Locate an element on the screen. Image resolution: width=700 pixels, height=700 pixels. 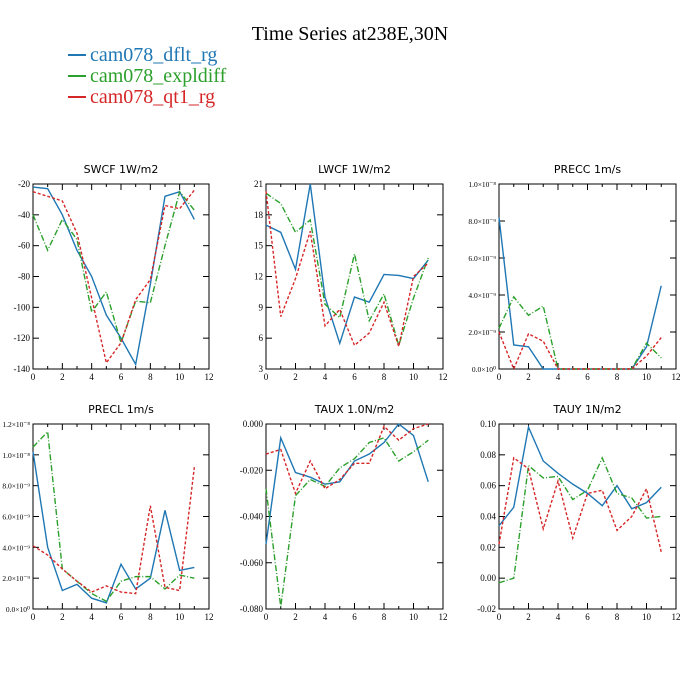
y-tick-label: 8.0×10⁻⁹ is located at coordinates (16, 486).